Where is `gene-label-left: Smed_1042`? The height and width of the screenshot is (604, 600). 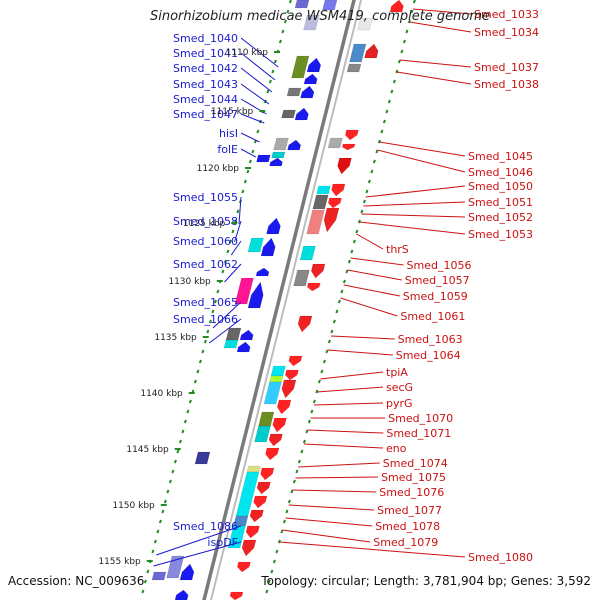 gene-label-left: Smed_1042 is located at coordinates (205, 68).